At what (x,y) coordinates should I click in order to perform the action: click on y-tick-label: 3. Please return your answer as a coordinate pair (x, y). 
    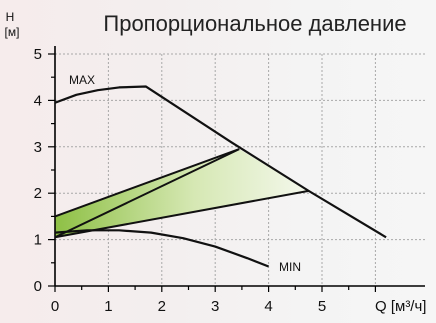
    Looking at the image, I should click on (38, 147).